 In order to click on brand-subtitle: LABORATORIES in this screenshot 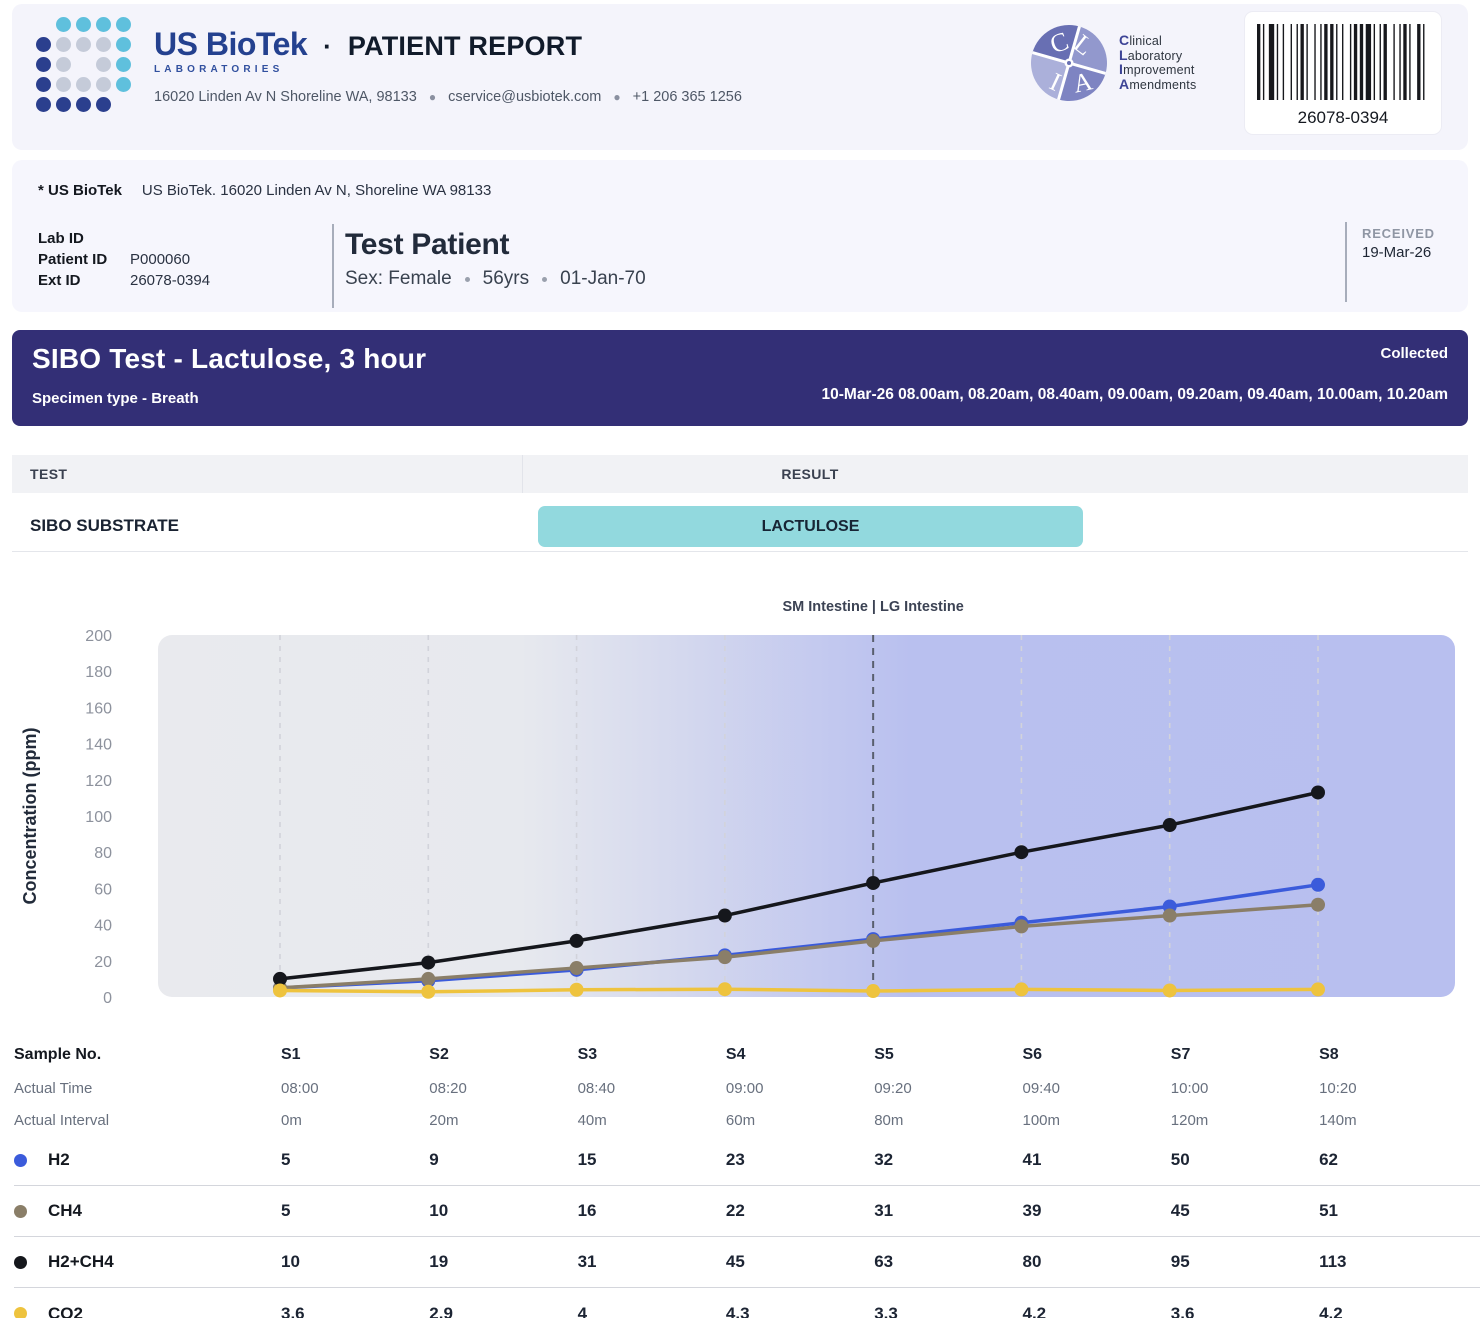, I will do `click(219, 69)`.